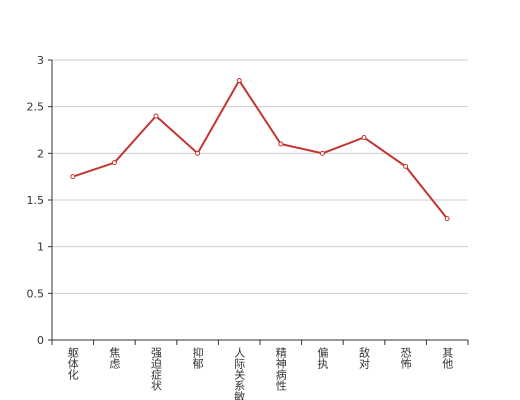 The height and width of the screenshot is (400, 520). I want to click on y-tick-label: 0.5, so click(36, 293).